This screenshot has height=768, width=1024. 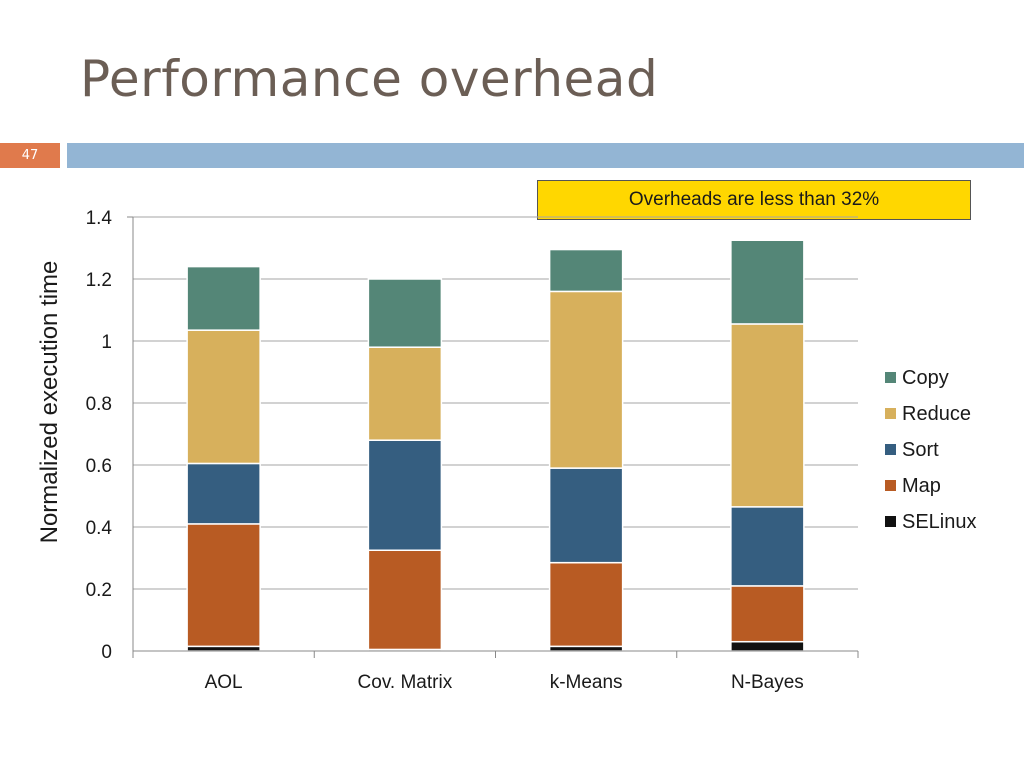 I want to click on y-tick-label: 1, so click(x=106, y=342).